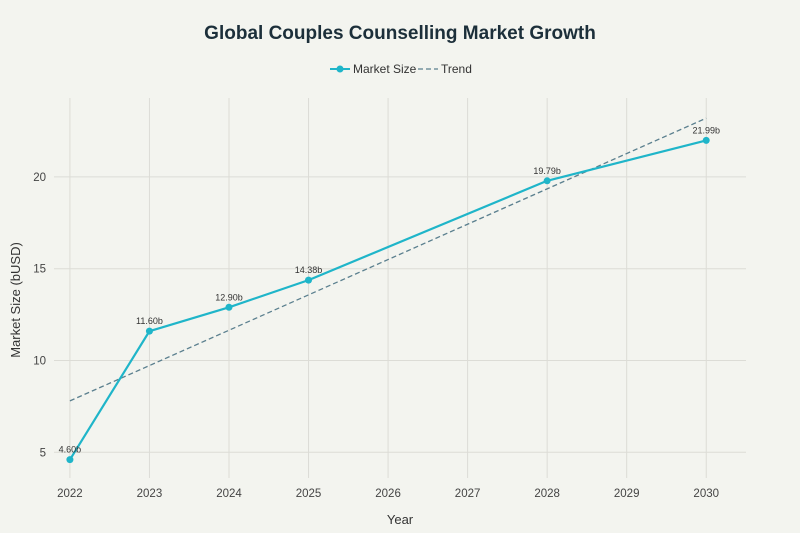 The height and width of the screenshot is (533, 800). Describe the element at coordinates (400, 519) in the screenshot. I see `x-axis-title: Year` at that location.